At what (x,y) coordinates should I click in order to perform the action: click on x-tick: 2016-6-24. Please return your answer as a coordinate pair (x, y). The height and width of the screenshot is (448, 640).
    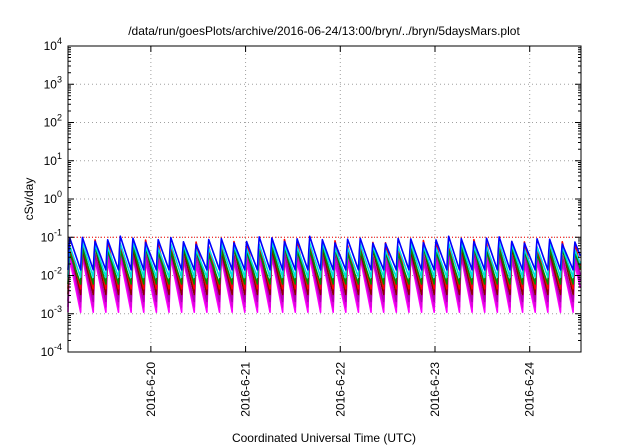
    Looking at the image, I should click on (530, 231).